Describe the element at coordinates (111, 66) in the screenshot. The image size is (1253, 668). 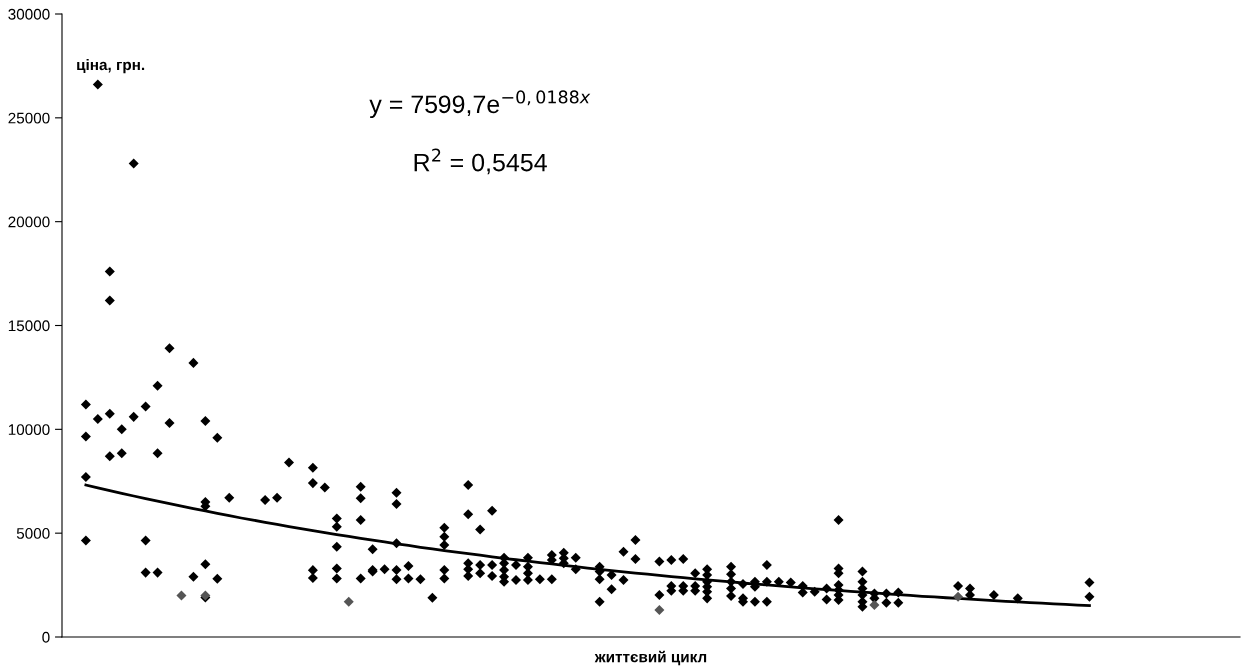
I see `y-axis-title: ціна, грн.` at that location.